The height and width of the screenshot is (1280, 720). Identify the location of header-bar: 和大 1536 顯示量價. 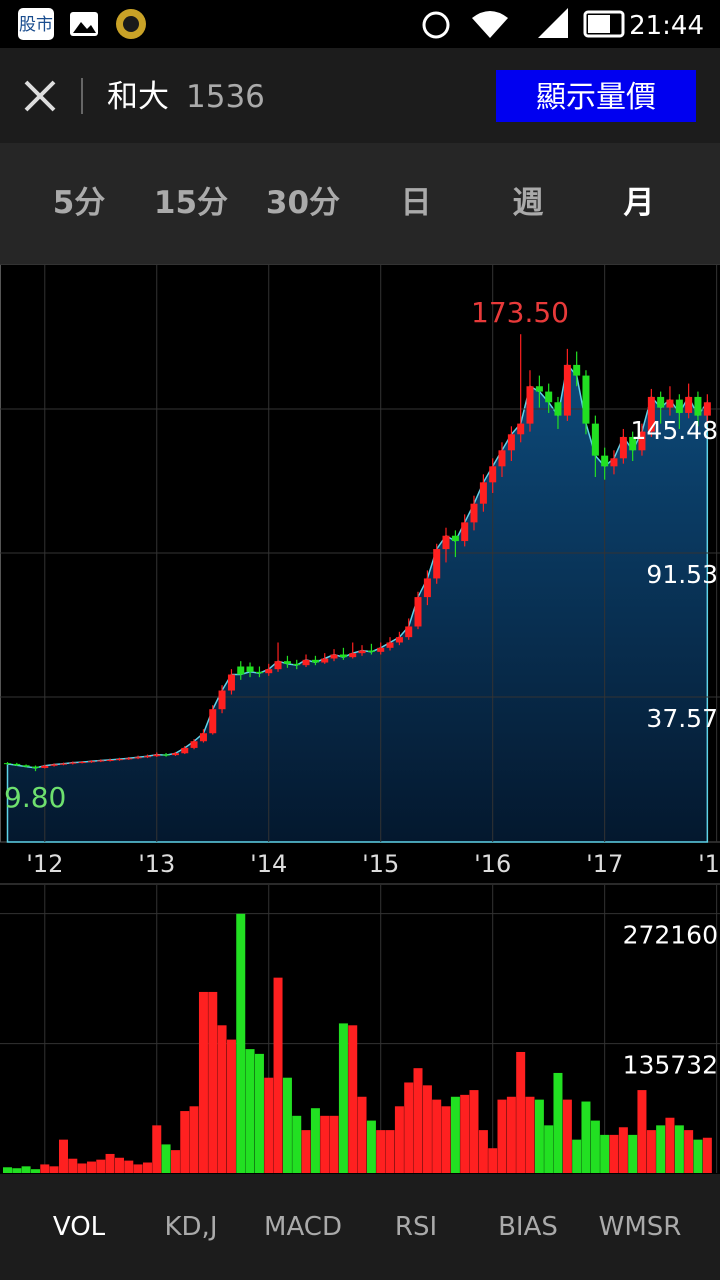
(360, 96).